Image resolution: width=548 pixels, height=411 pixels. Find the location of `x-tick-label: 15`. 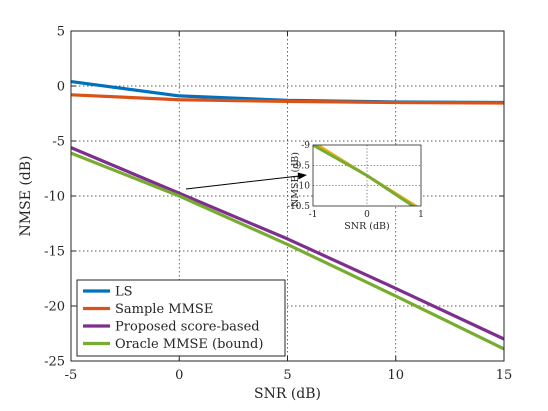

x-tick-label: 15 is located at coordinates (504, 375).